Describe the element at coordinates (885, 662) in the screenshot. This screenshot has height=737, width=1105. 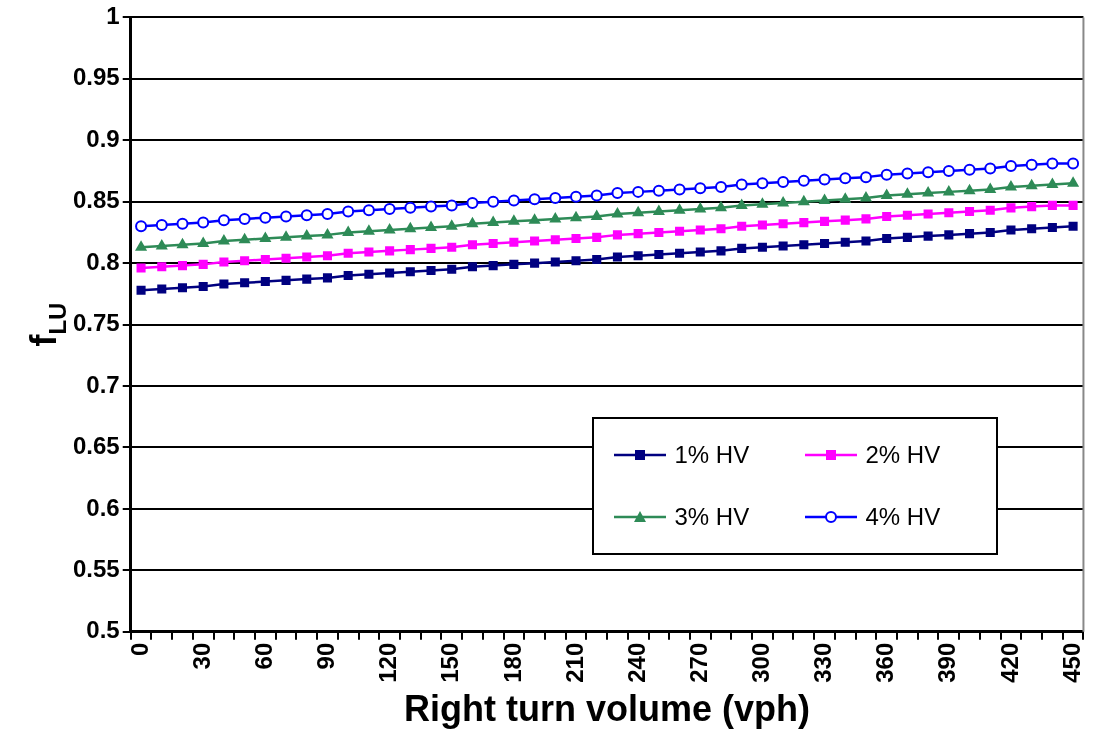
I see `x-tick-label: 360` at that location.